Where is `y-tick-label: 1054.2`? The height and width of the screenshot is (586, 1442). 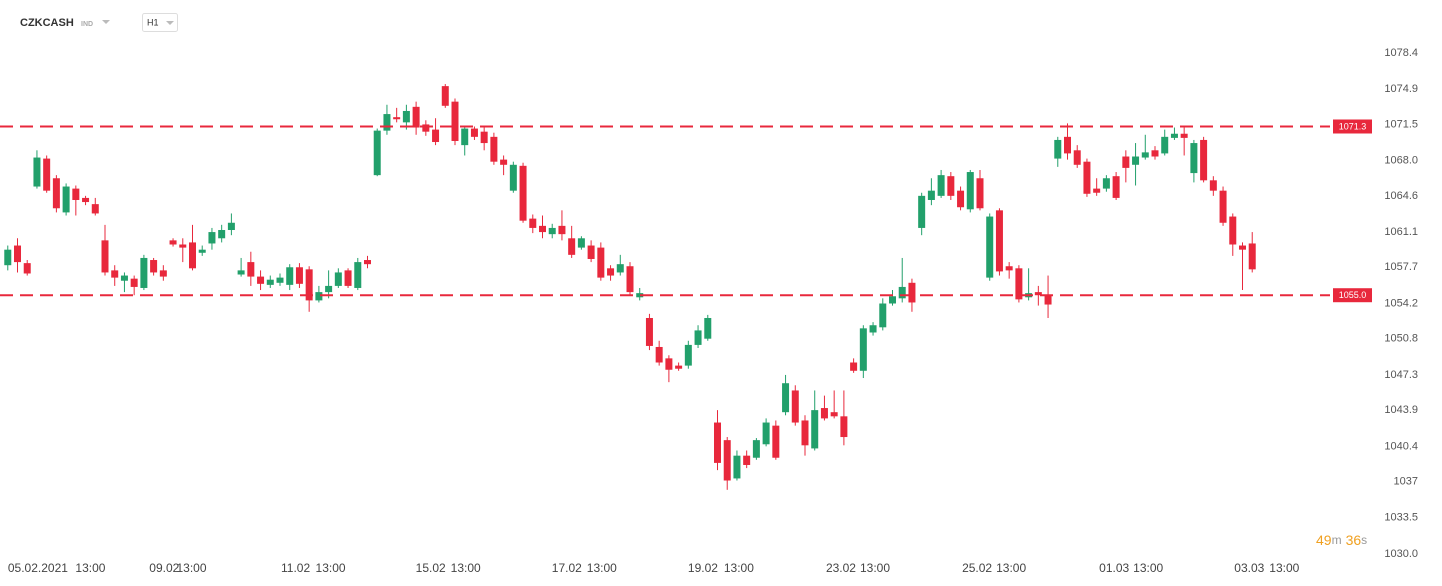
y-tick-label: 1054.2 is located at coordinates (1401, 303).